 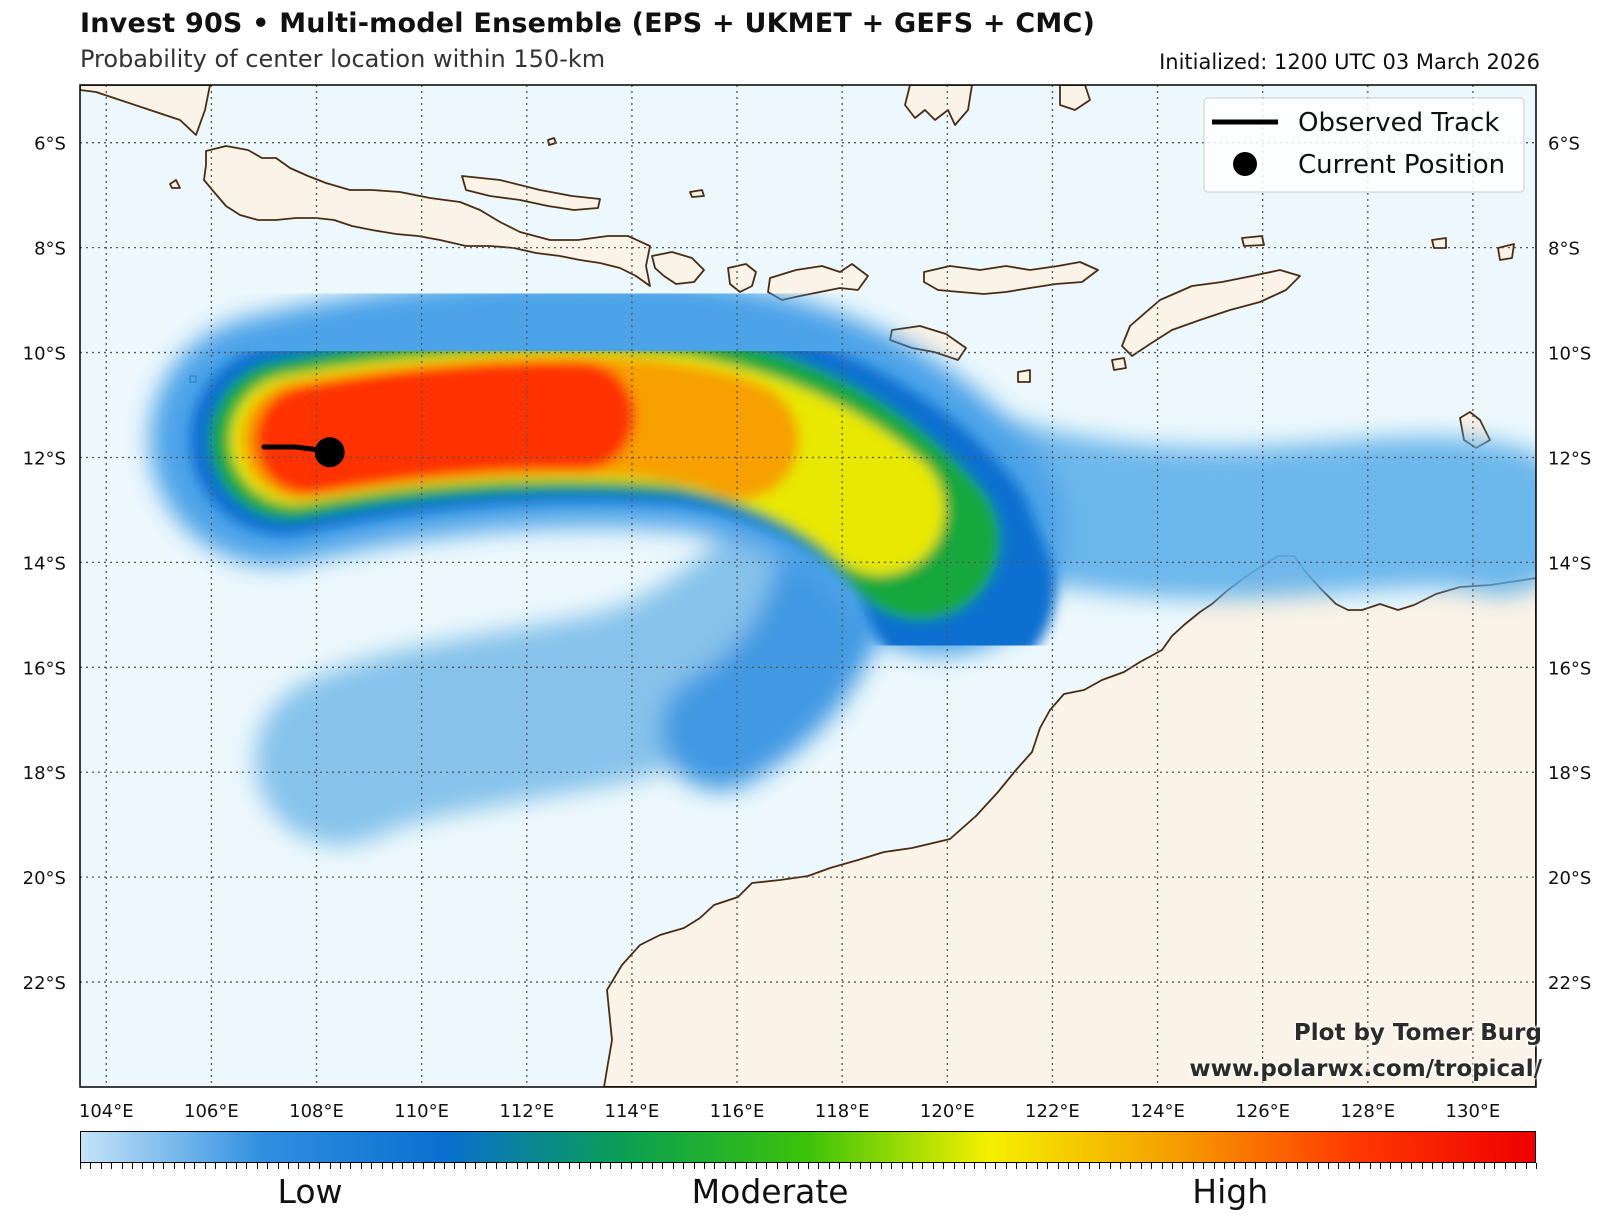 I want to click on lon-label: 130°E, so click(x=1473, y=1111).